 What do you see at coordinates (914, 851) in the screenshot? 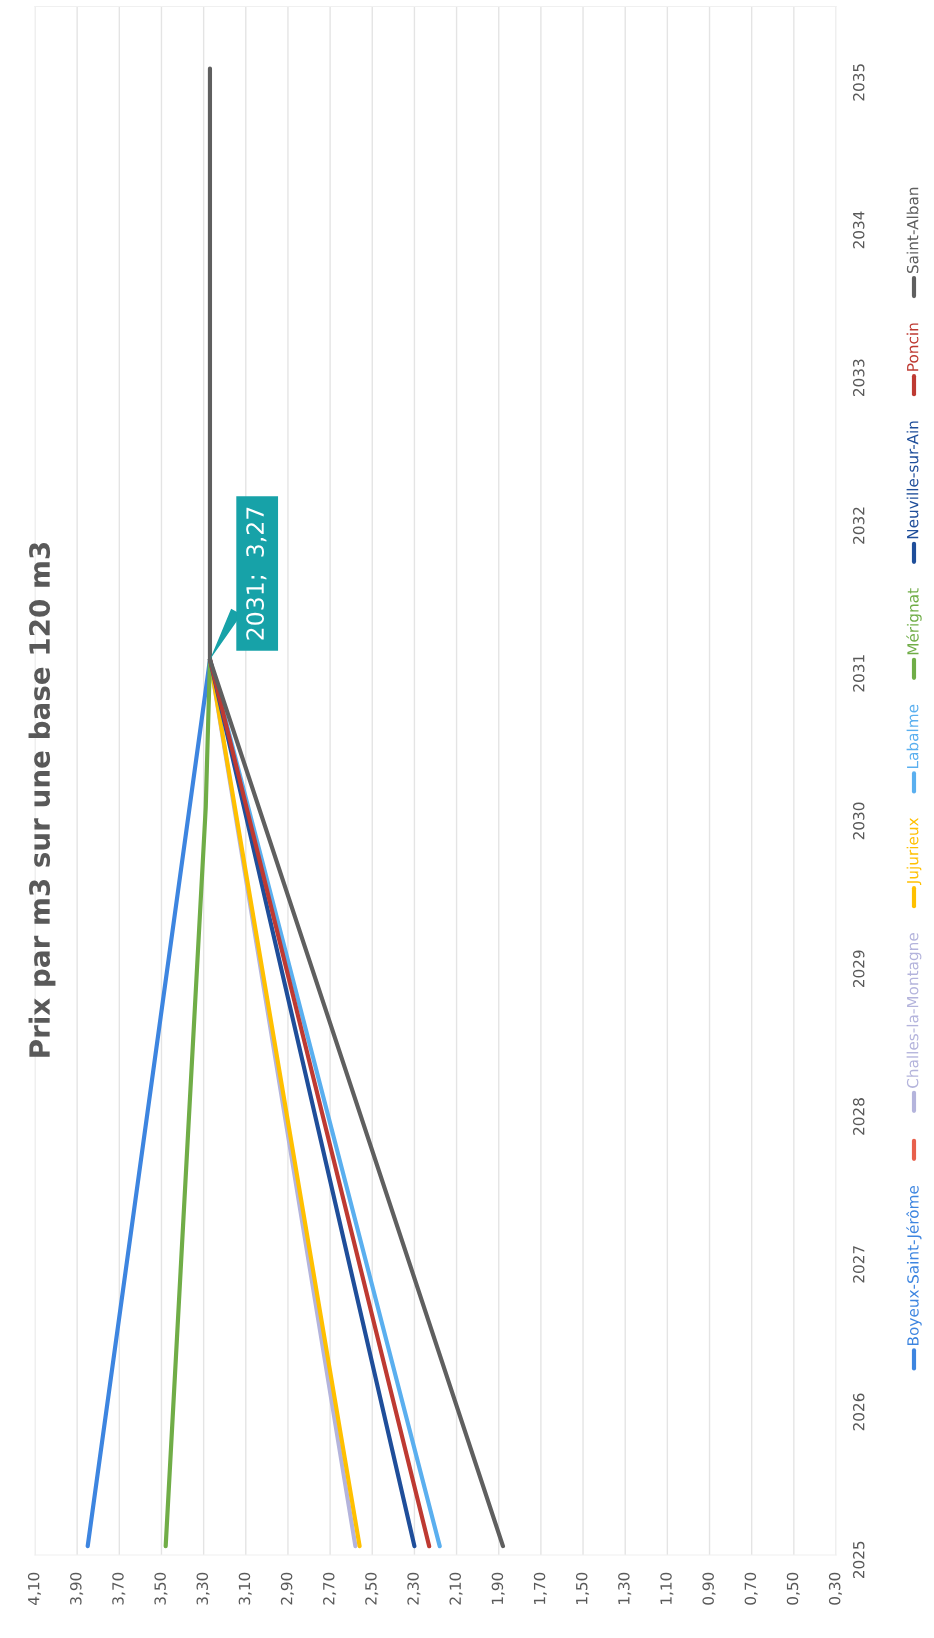
I see `text: Jujurieux` at bounding box center [914, 851].